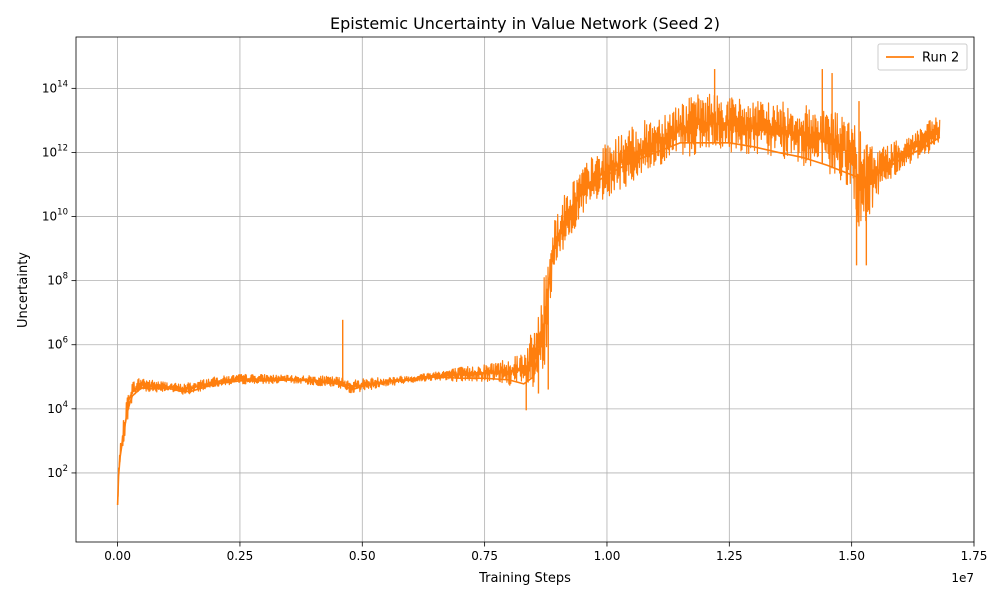 The height and width of the screenshot is (600, 1000). What do you see at coordinates (524, 578) in the screenshot?
I see `x-axis-label: Training Steps` at bounding box center [524, 578].